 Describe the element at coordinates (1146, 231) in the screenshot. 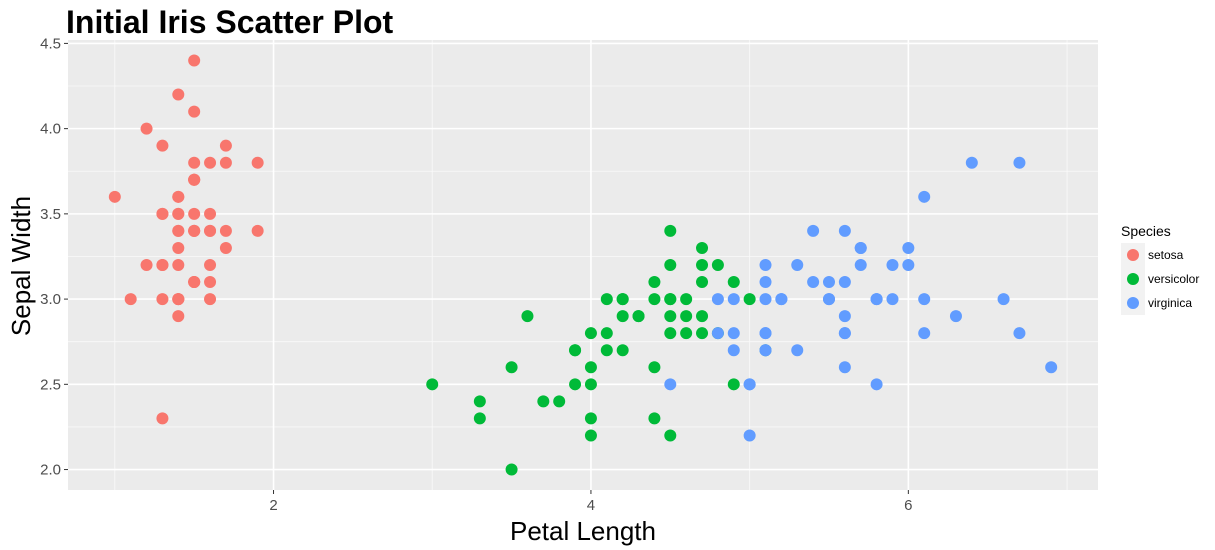

I see `legend-title: Species` at that location.